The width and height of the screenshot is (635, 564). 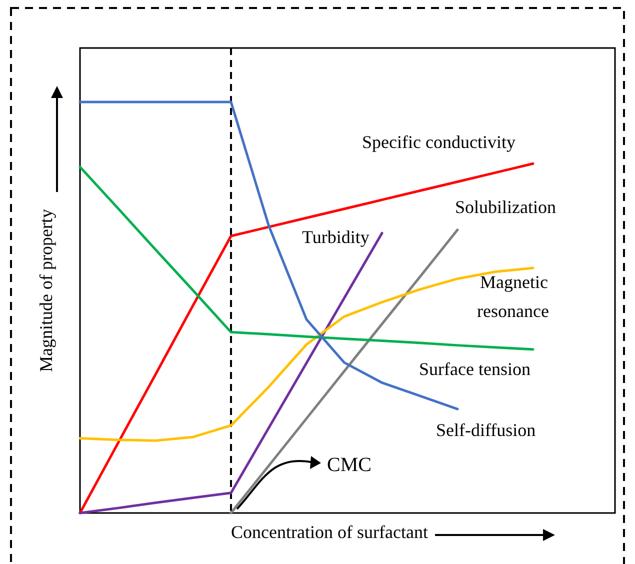 I want to click on series-label: Solubilization, so click(x=505, y=207).